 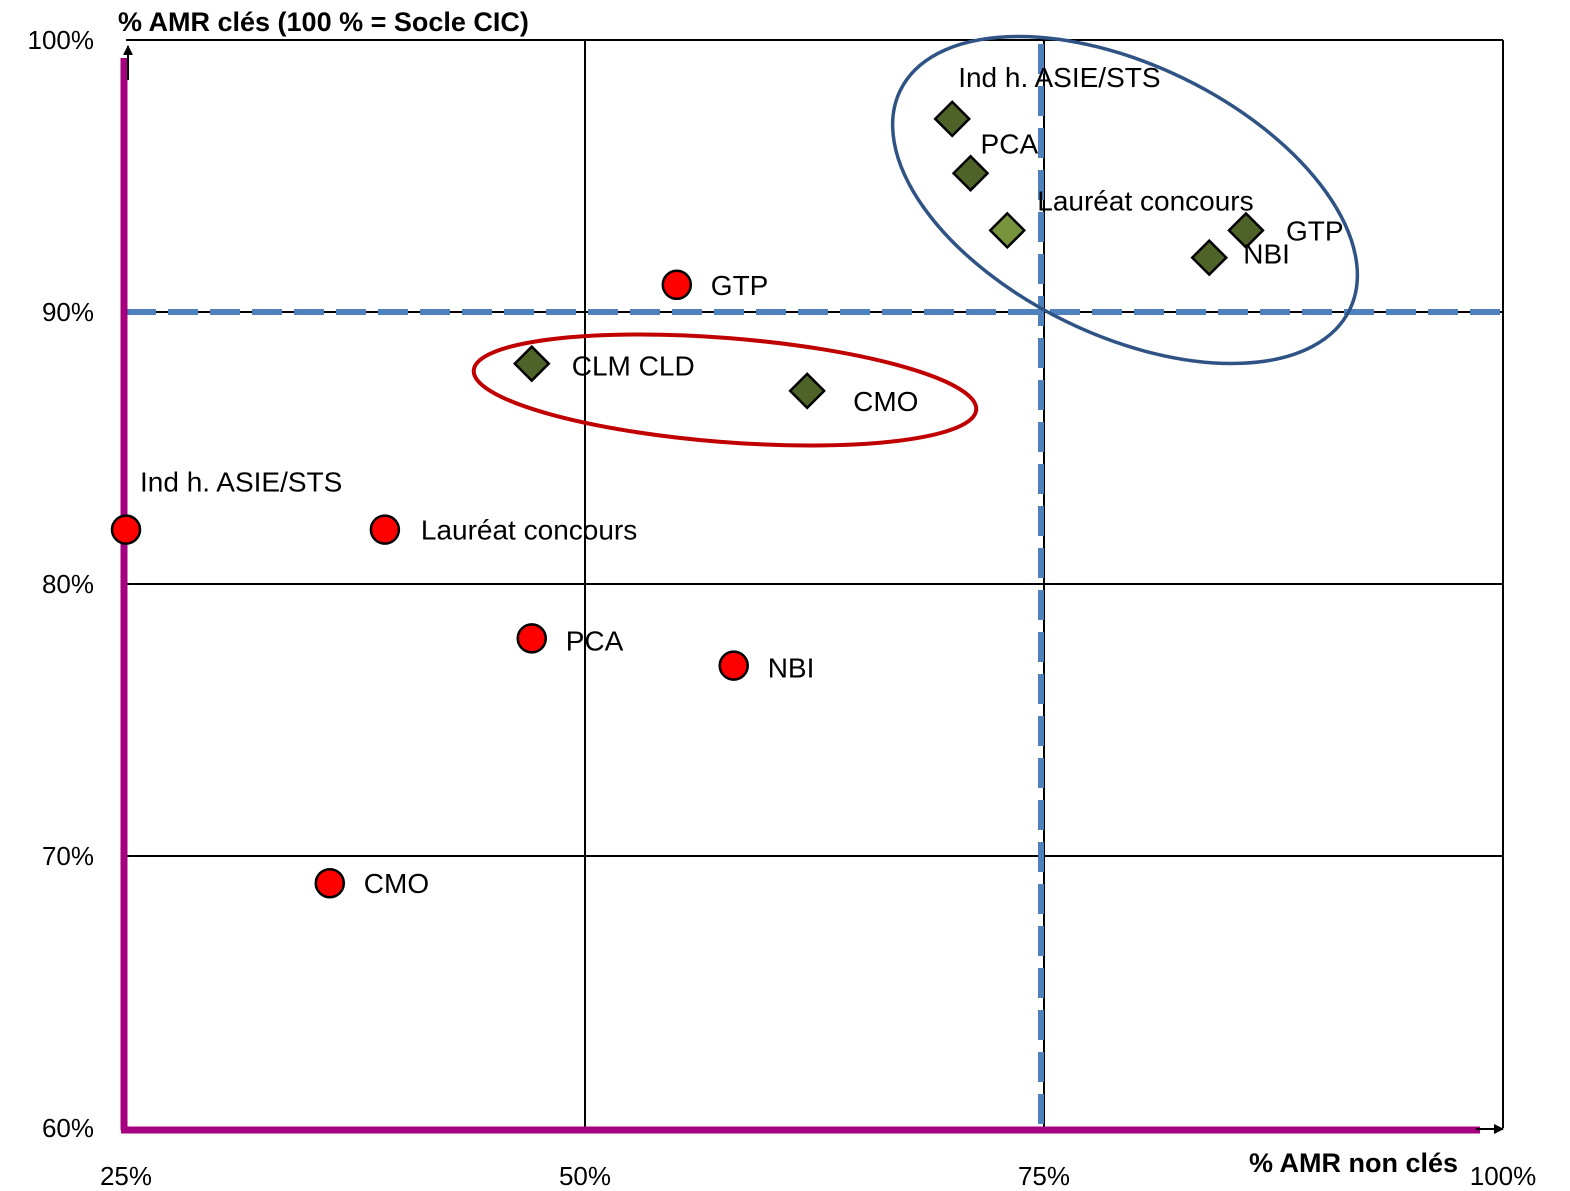 I want to click on highlight-ellipse-top-right, so click(x=1125, y=200).